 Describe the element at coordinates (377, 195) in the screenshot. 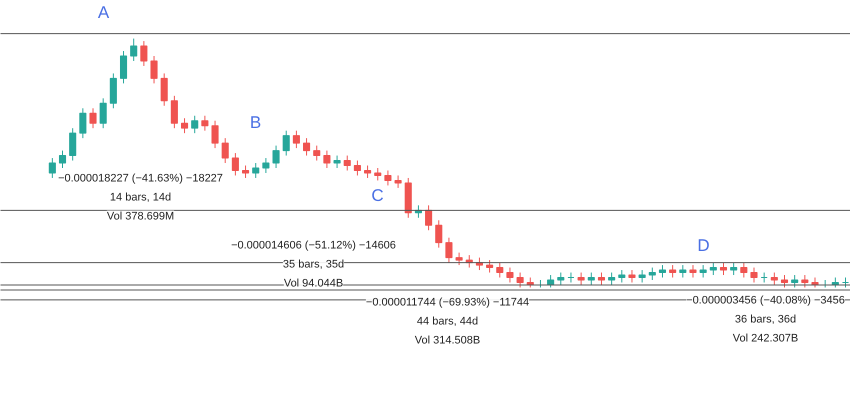

I see `annotation: C` at that location.